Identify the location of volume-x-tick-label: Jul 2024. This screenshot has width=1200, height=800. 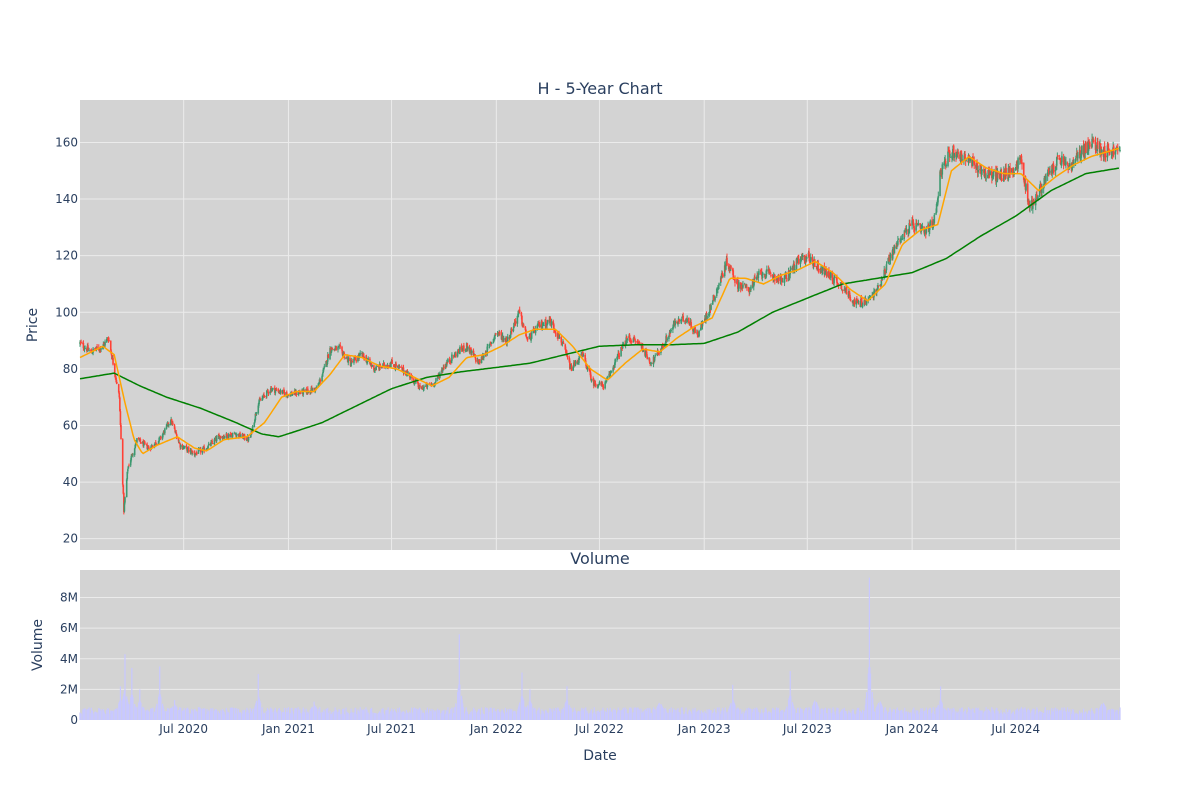
(1015, 729).